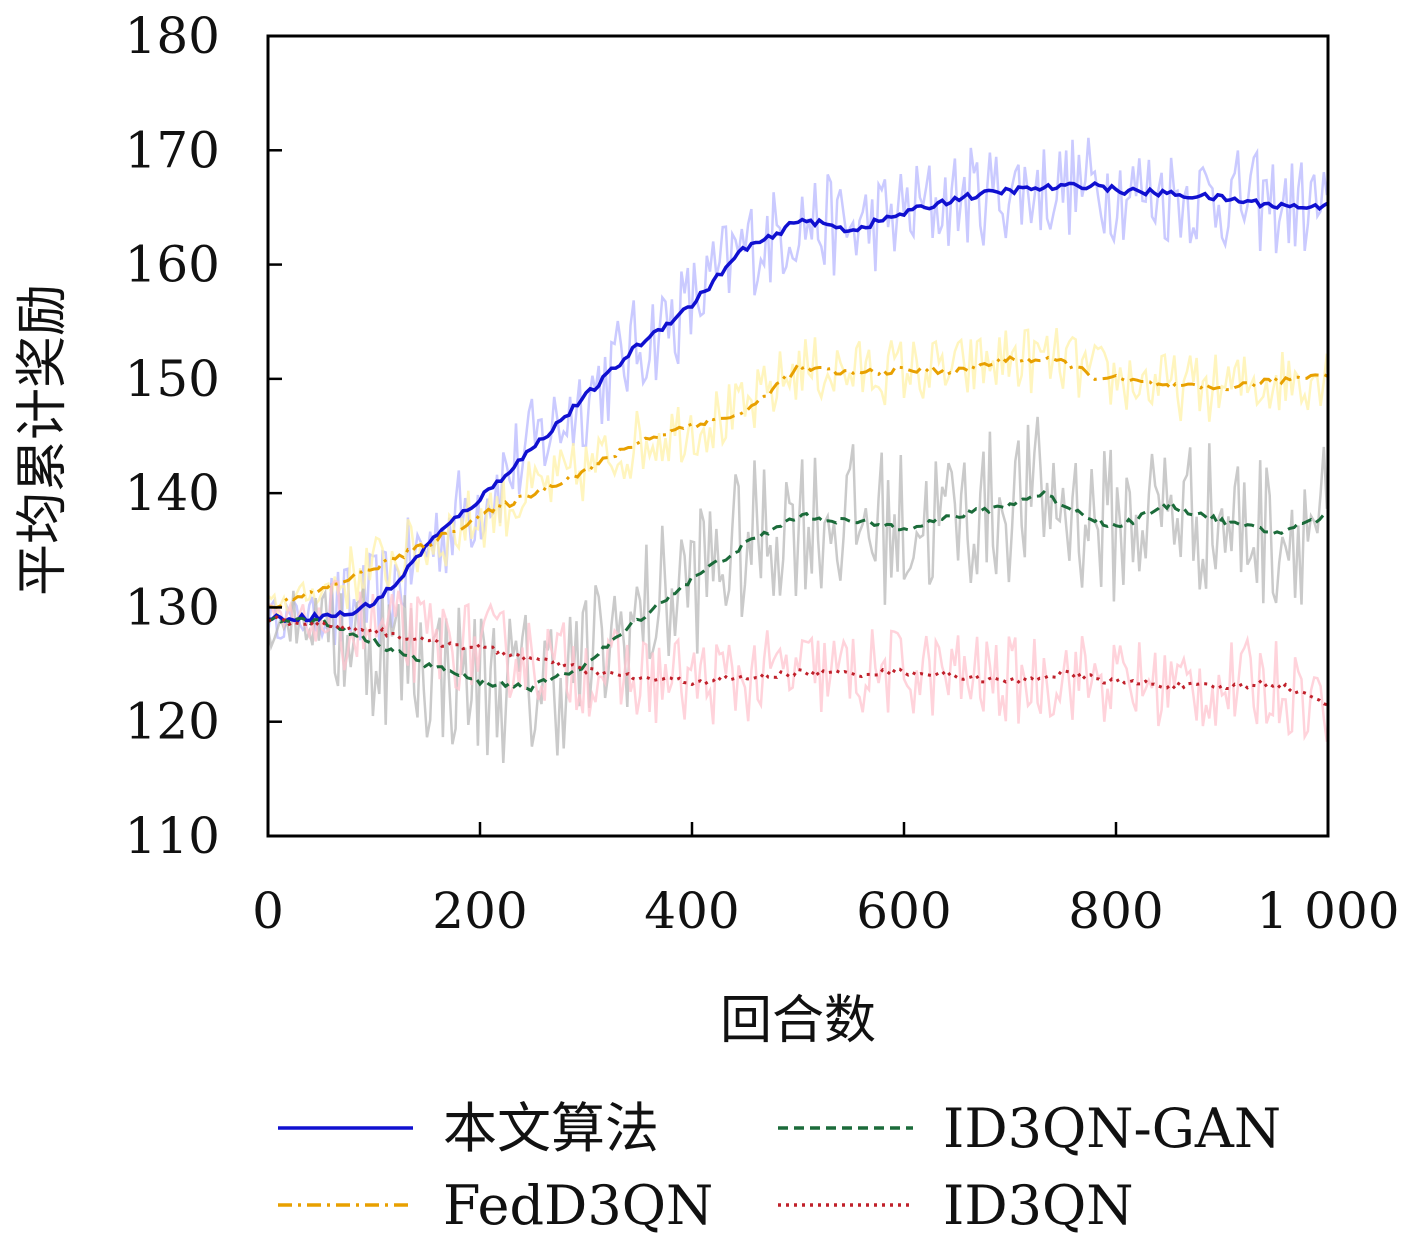 This screenshot has height=1242, width=1417. What do you see at coordinates (1112, 1128) in the screenshot?
I see `legend-label-2: ID3QN-GAN` at bounding box center [1112, 1128].